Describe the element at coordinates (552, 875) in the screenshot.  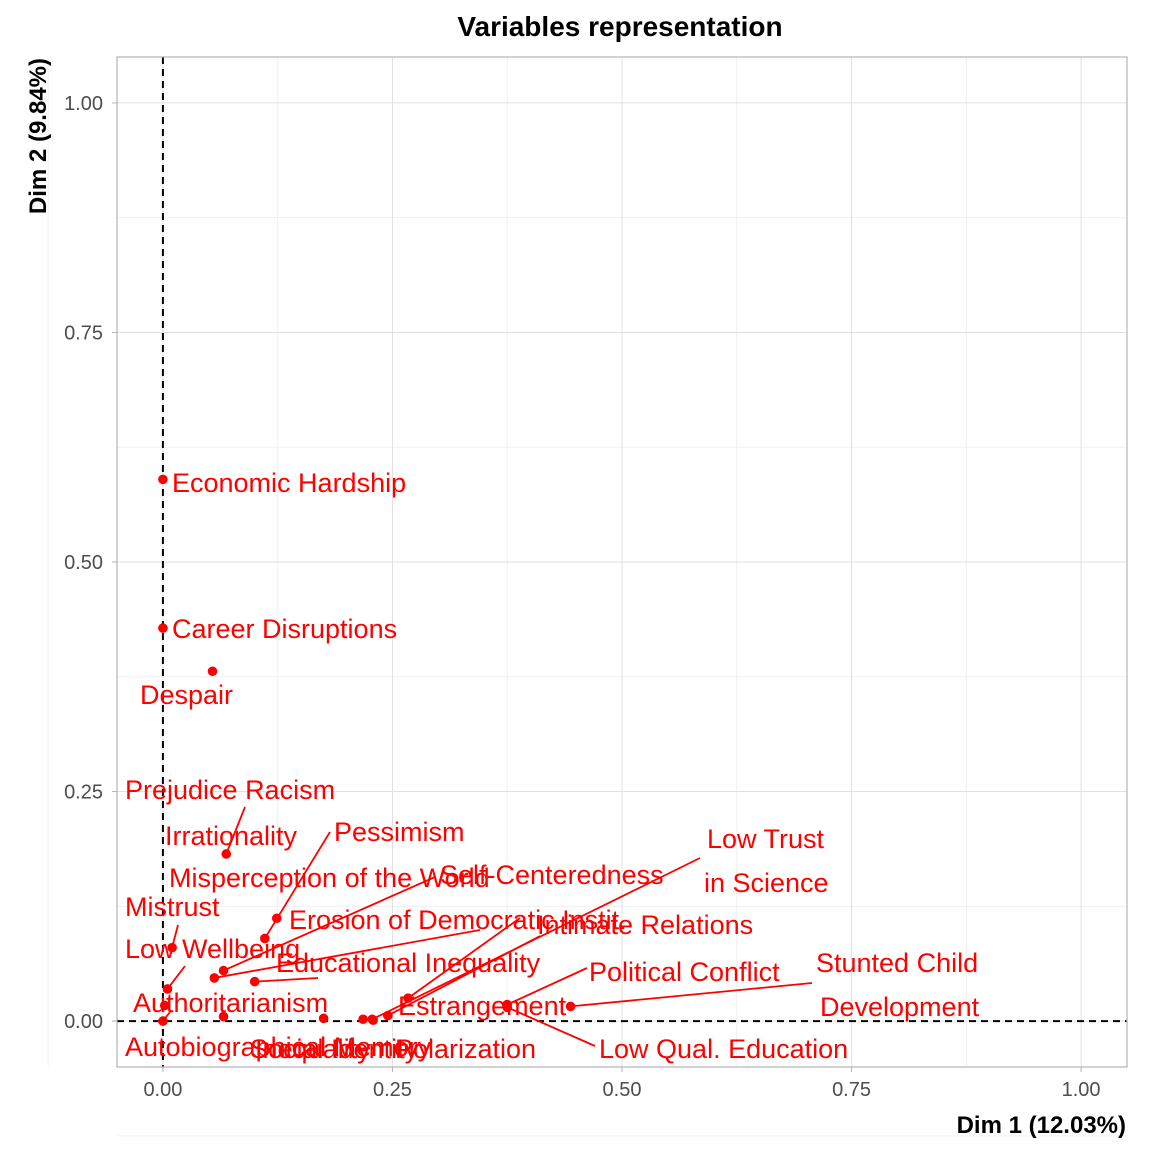
I see `point-label: Self-Centeredness` at that location.